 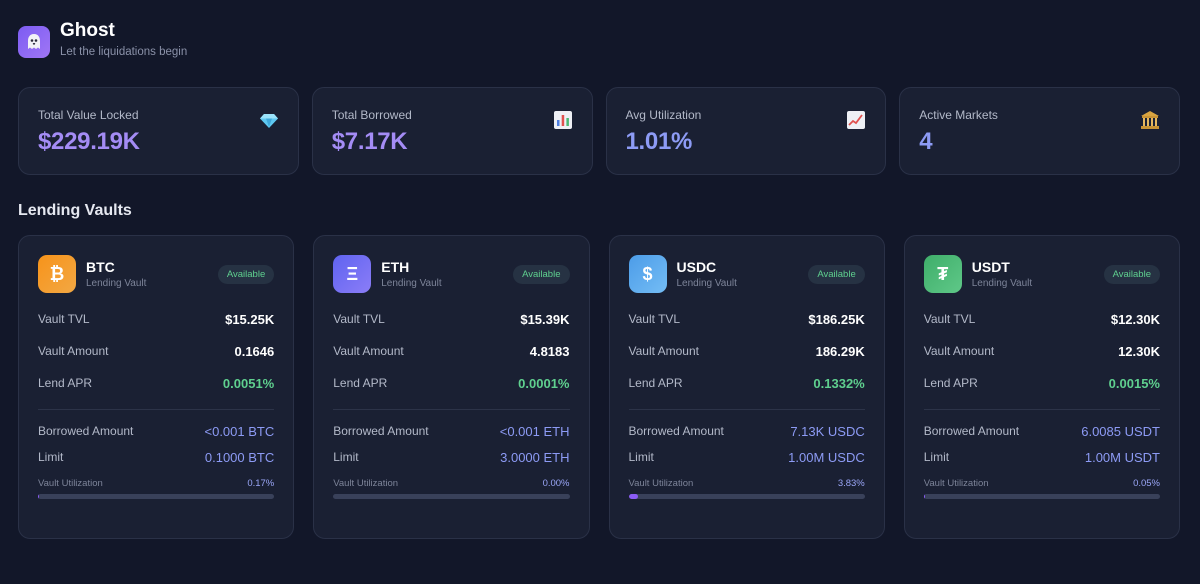 What do you see at coordinates (156, 431) in the screenshot?
I see `borrowed-amount-row: Borrowed Amount <0.001 BTC` at bounding box center [156, 431].